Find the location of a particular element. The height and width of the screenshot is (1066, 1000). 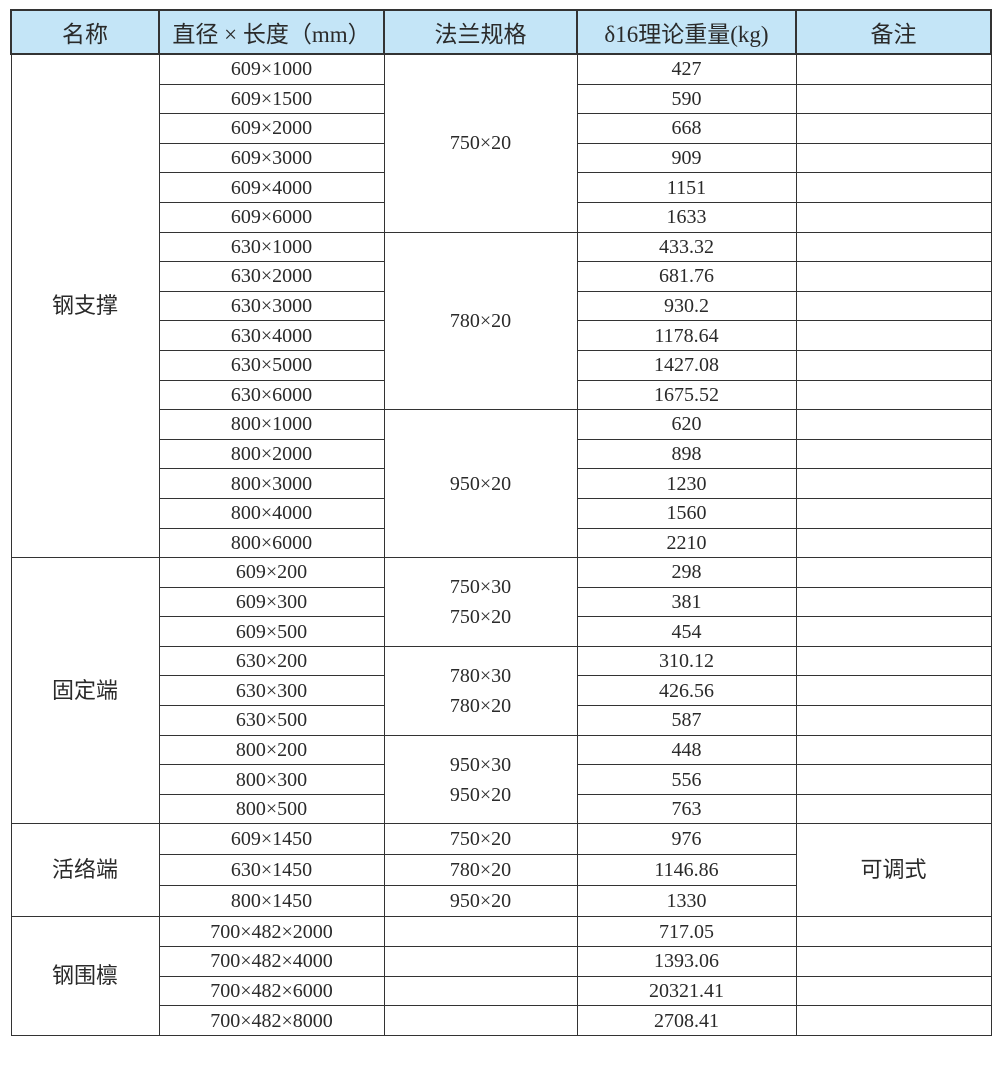

group-name-cell: 固定端 is located at coordinates (85, 691).